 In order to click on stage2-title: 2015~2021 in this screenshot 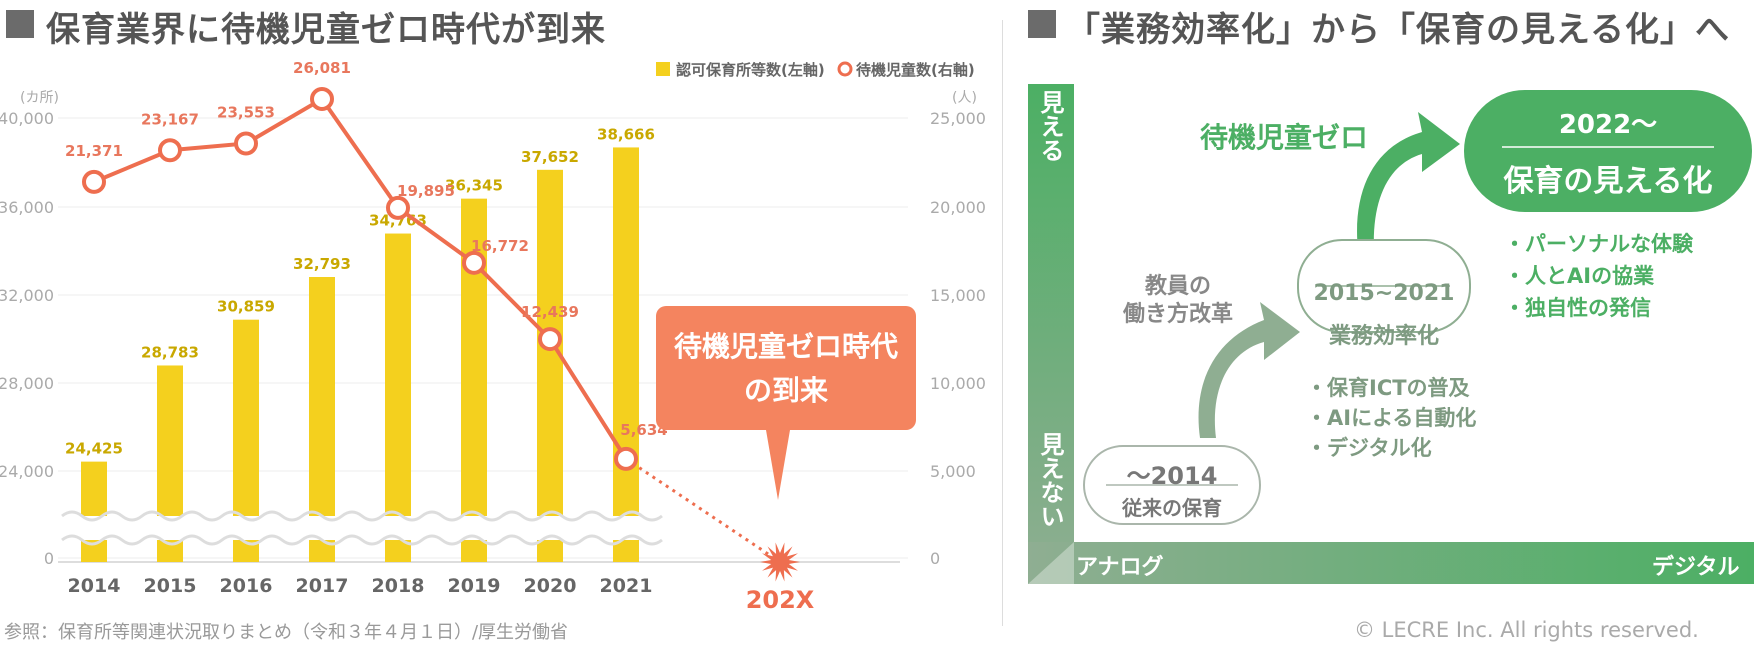, I will do `click(1384, 293)`.